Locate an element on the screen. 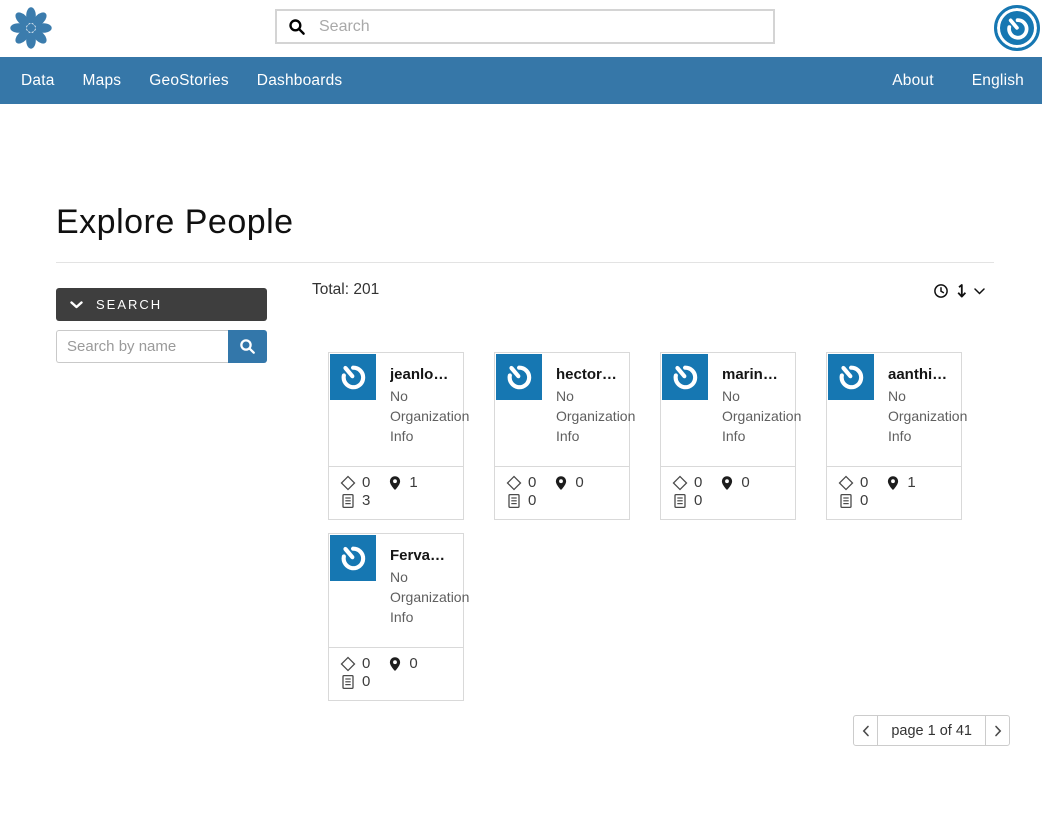 Image resolution: width=1042 pixels, height=814 pixels. person-card: jeanlo… No Organization Info 0 1 3 is located at coordinates (399, 436).